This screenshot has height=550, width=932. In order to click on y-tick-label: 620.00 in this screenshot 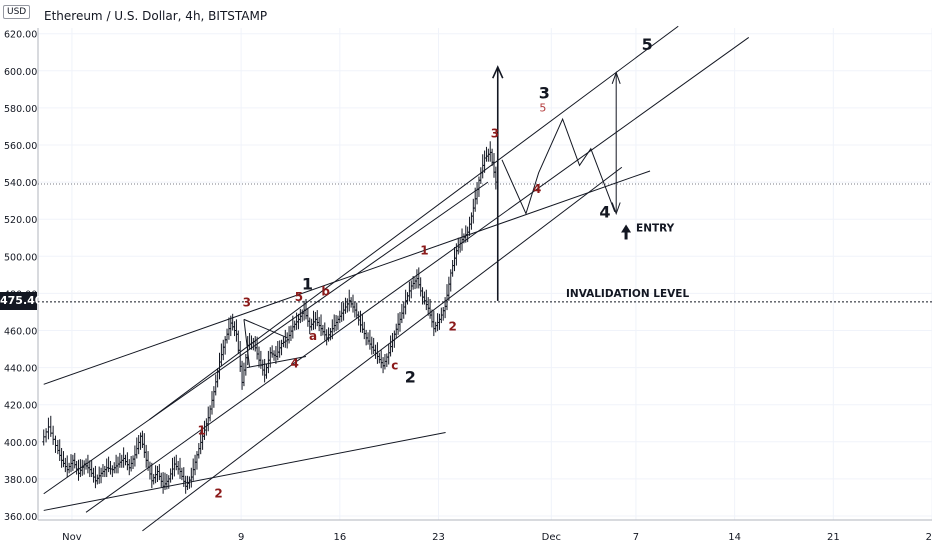, I will do `click(20, 35)`.